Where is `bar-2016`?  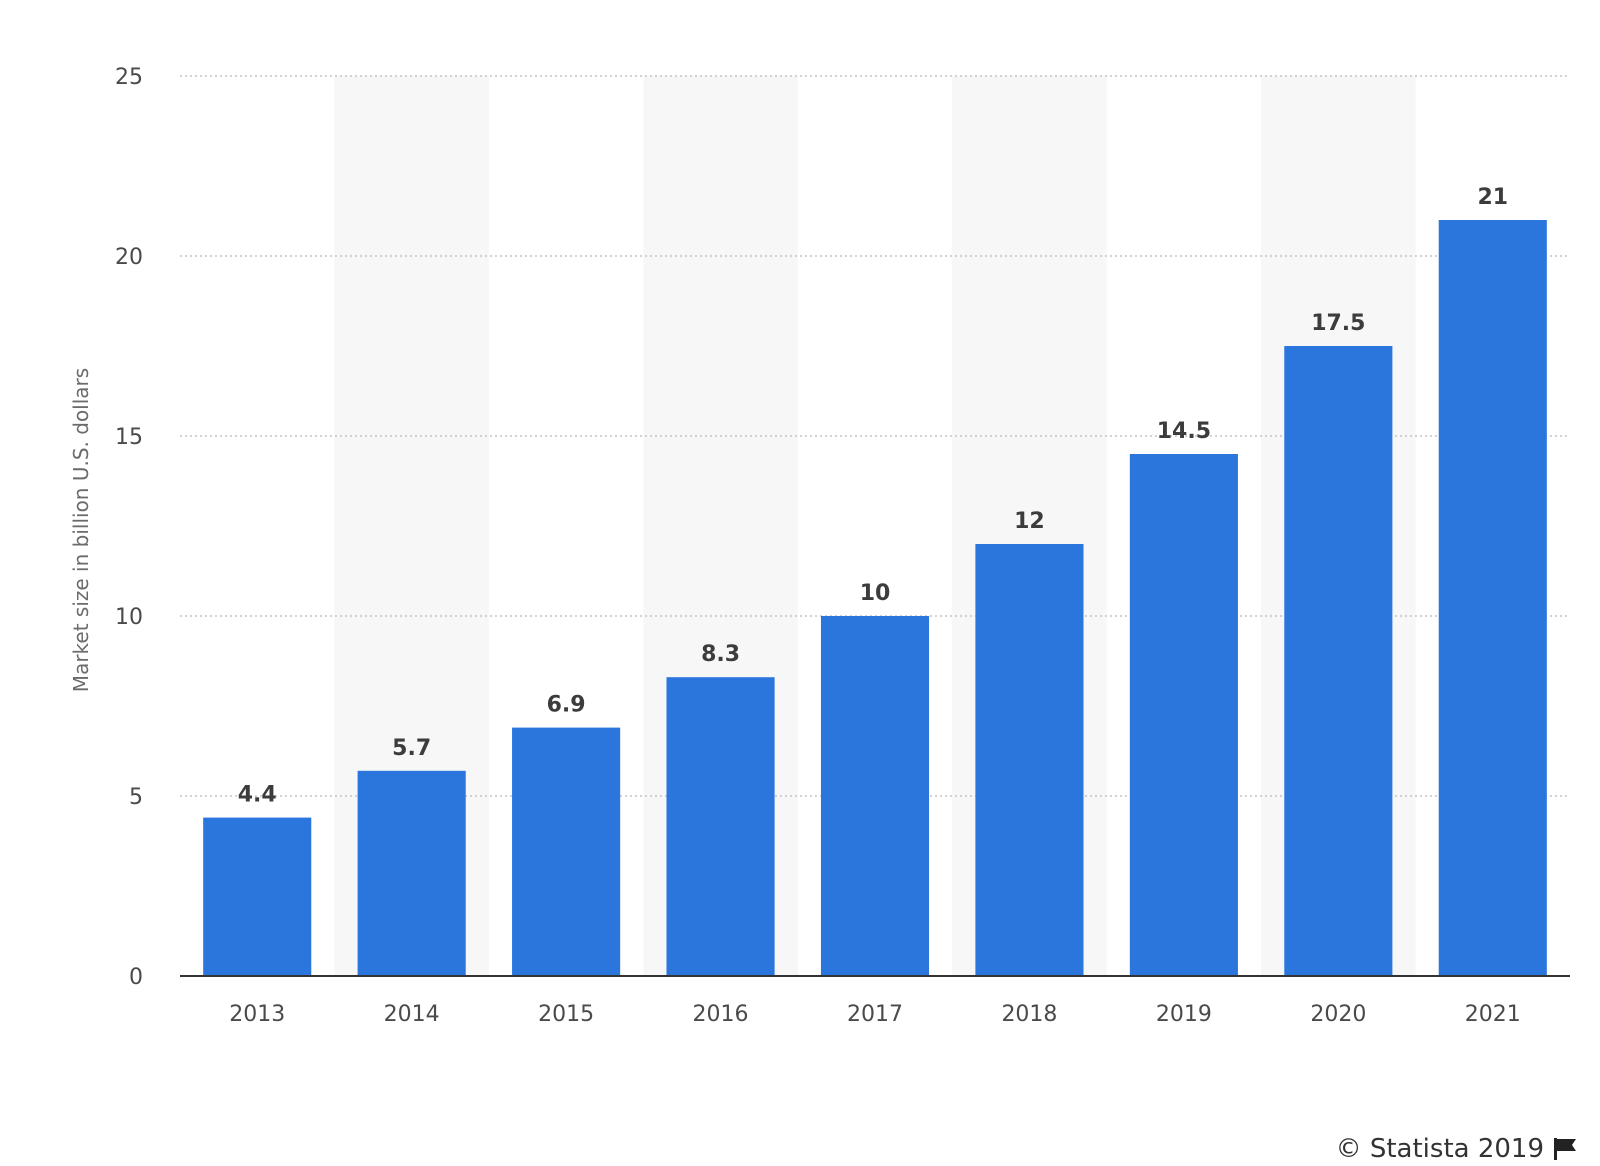
bar-2016 is located at coordinates (720, 826).